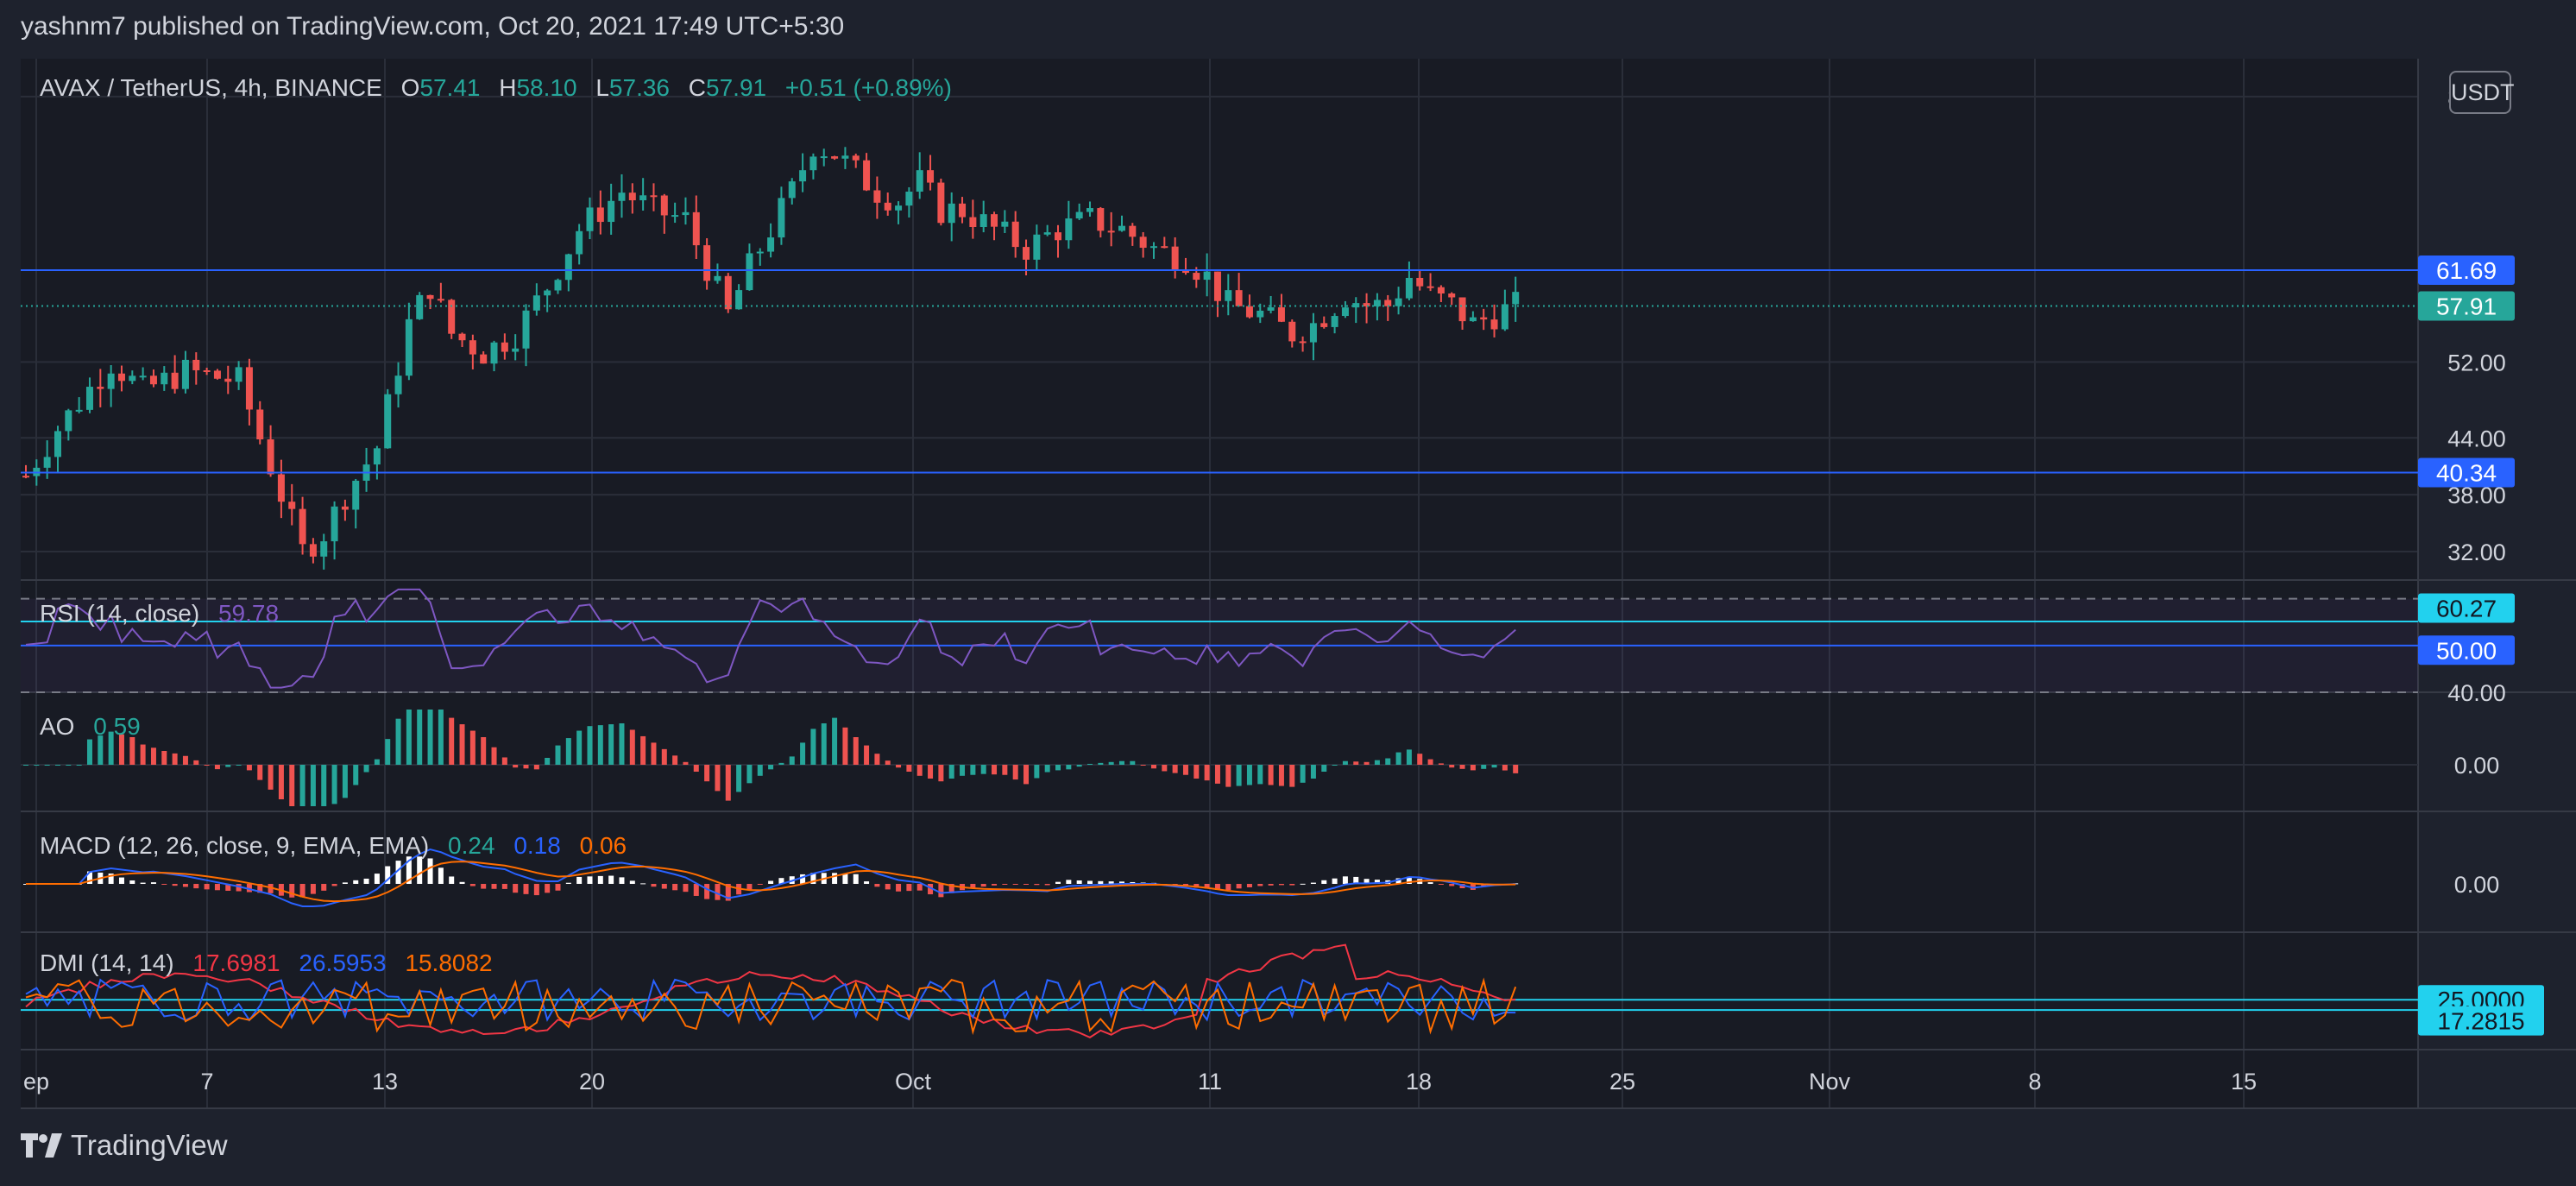 This screenshot has height=1186, width=2576. What do you see at coordinates (149, 1145) in the screenshot?
I see `brand-name: TradingView` at bounding box center [149, 1145].